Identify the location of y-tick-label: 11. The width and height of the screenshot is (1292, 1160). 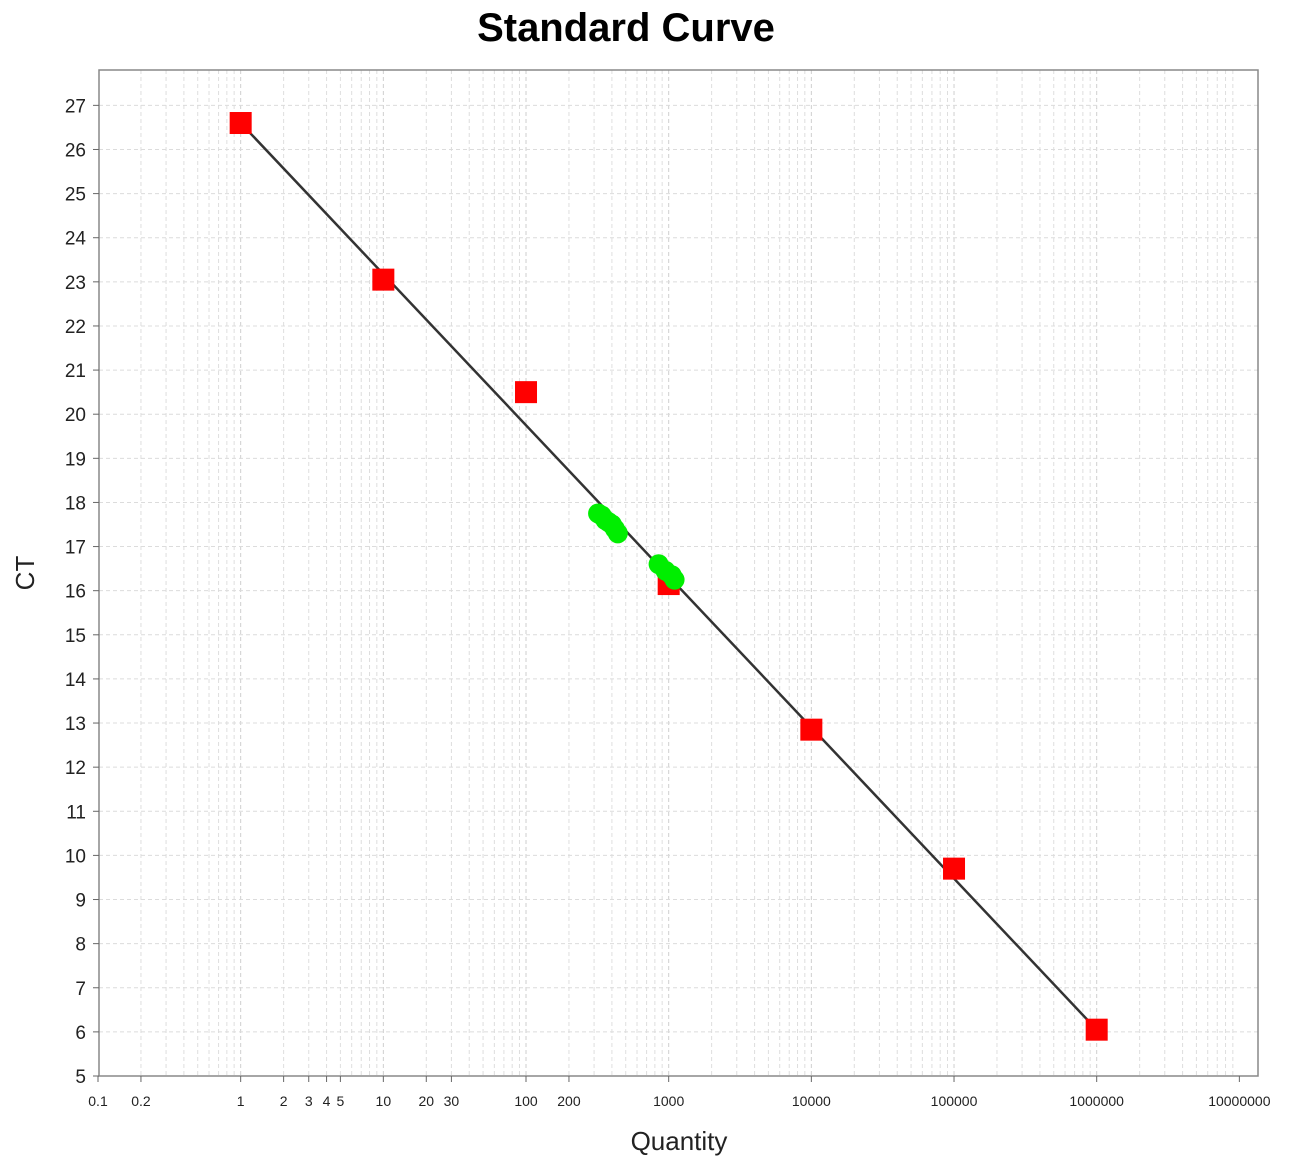
(76, 812).